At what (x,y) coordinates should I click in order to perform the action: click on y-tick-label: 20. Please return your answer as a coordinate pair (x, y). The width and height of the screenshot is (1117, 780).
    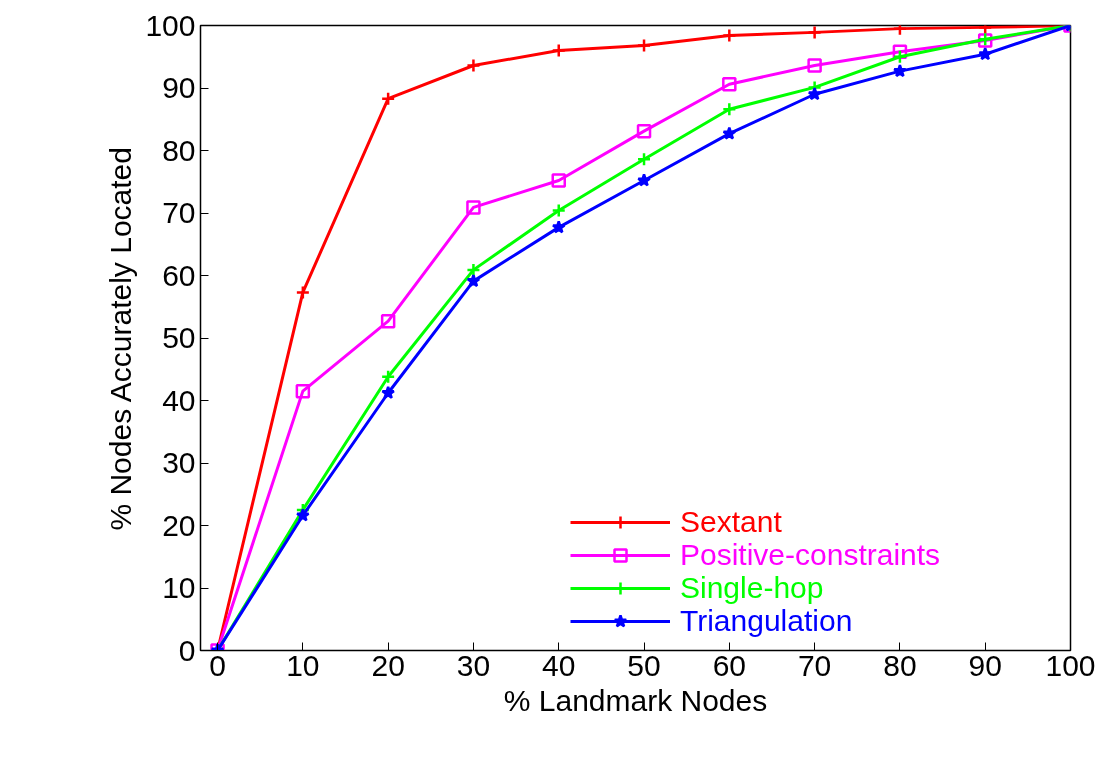
    Looking at the image, I should click on (179, 525).